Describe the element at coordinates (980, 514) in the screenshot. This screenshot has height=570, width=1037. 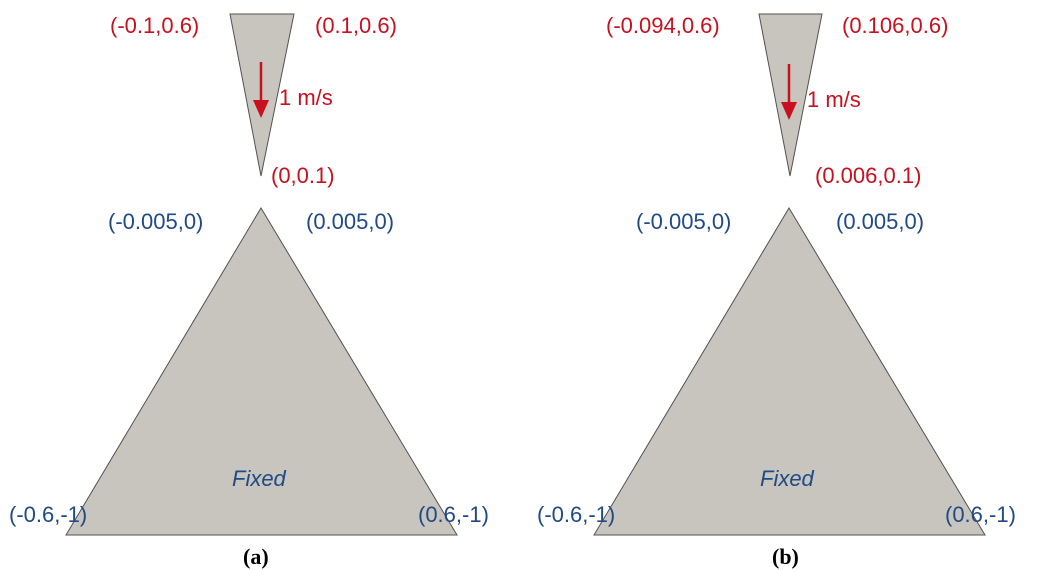
I see `block-bottom-right-label-b: (0.6,-1)` at that location.